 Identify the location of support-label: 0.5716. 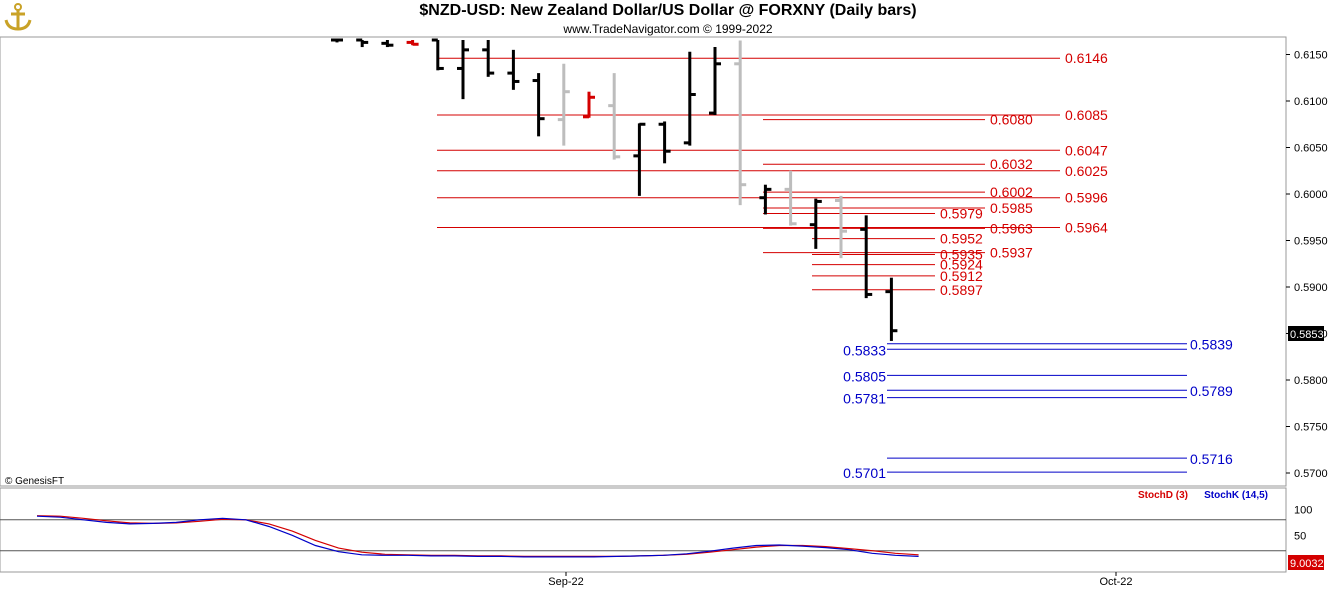
(1211, 459).